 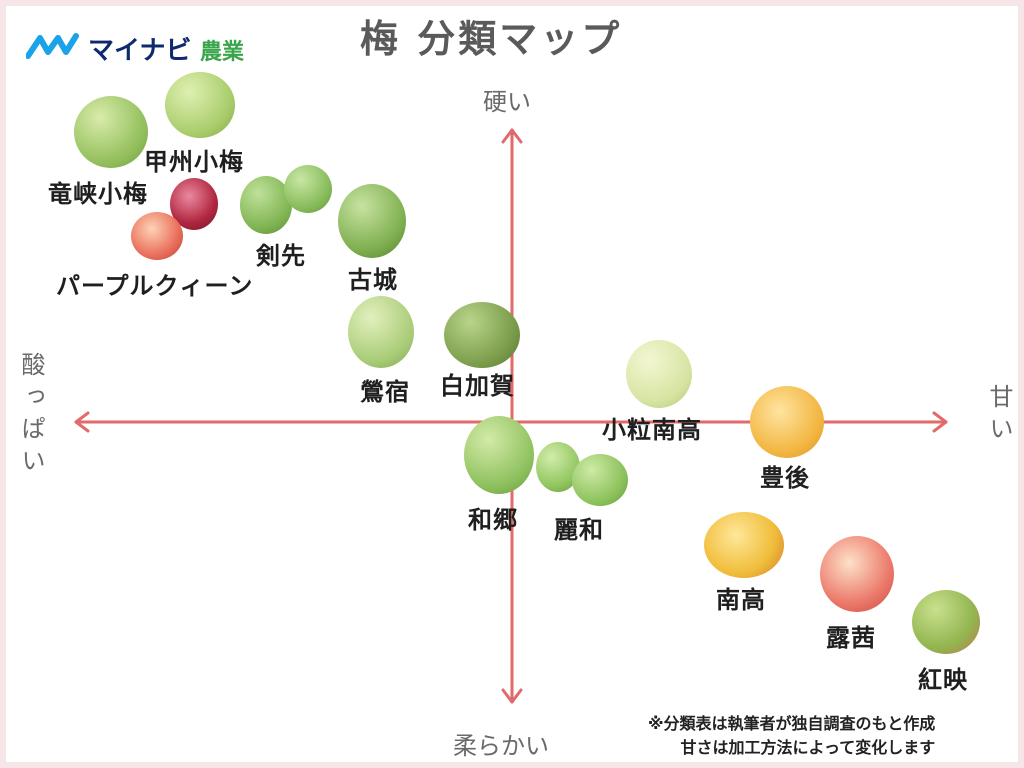 I want to click on page-title: 梅 分類マップ, so click(x=491, y=39).